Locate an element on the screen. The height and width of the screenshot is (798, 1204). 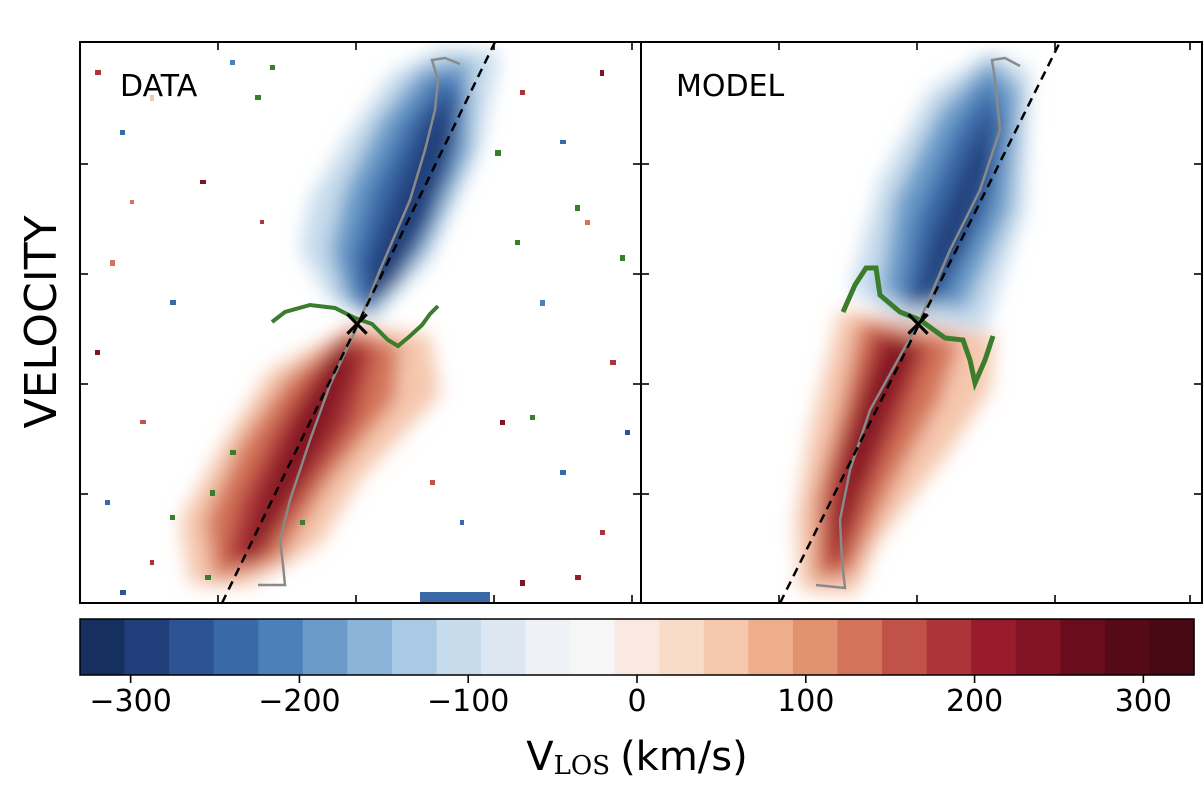
colorbar-tick-label: 100 is located at coordinates (805, 701).